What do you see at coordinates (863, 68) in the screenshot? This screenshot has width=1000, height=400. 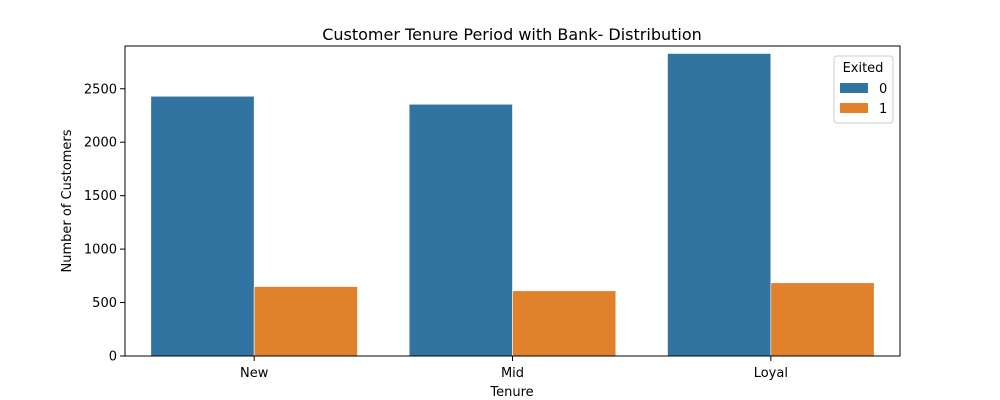 I see `legend-title: Exited` at bounding box center [863, 68].